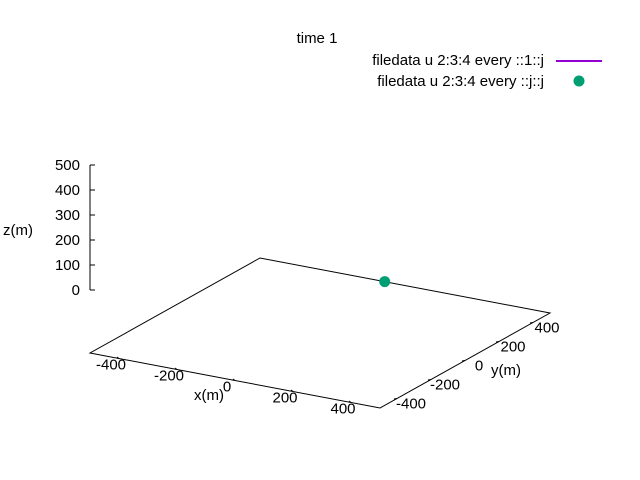 The width and height of the screenshot is (640, 480). I want to click on x-tick-label: 200, so click(284, 398).